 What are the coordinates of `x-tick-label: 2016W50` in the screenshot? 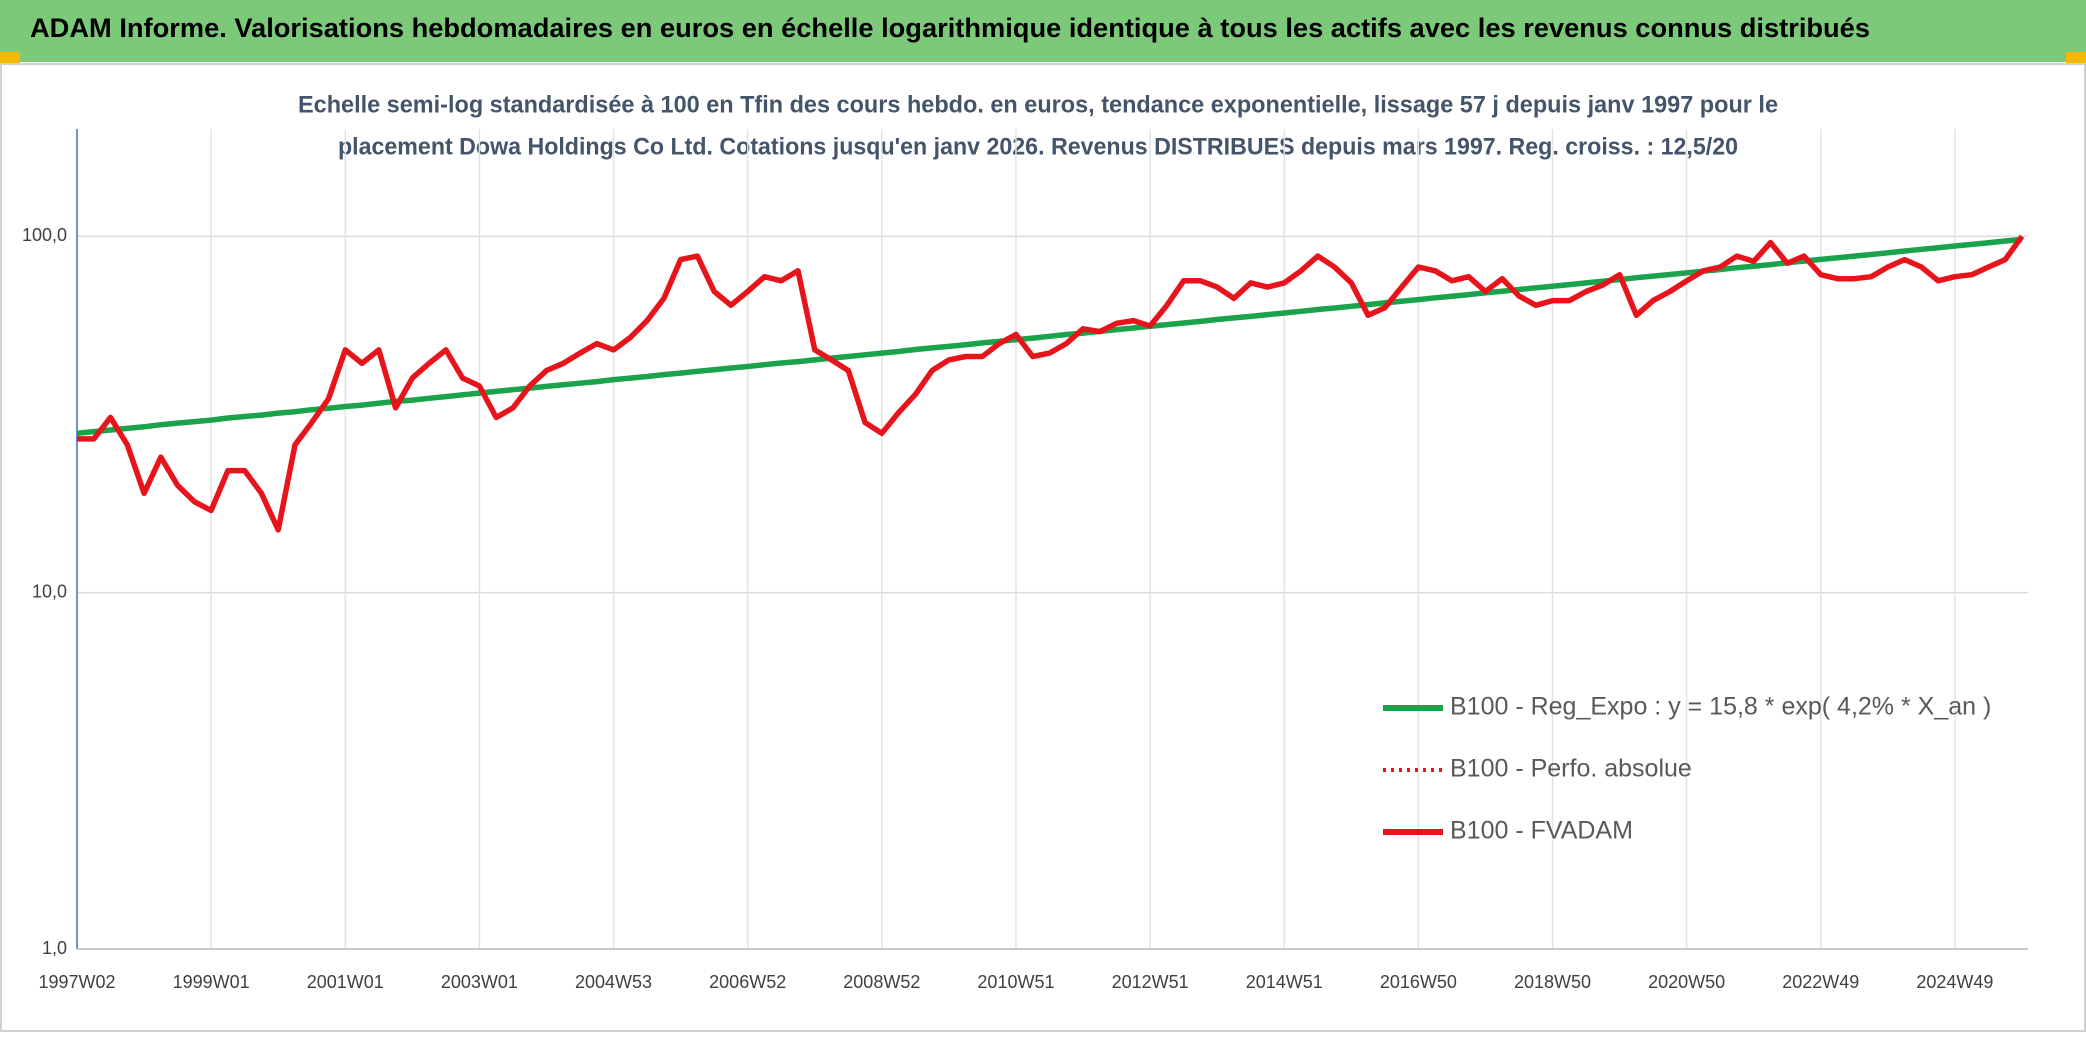 It's located at (1418, 982).